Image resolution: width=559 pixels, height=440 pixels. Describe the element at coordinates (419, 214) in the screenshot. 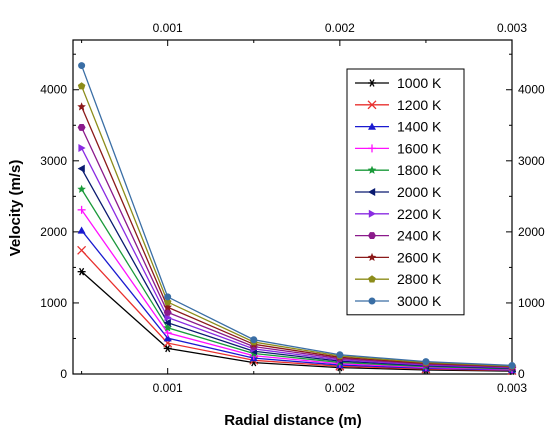

I see `legend-label: 2200 K` at that location.